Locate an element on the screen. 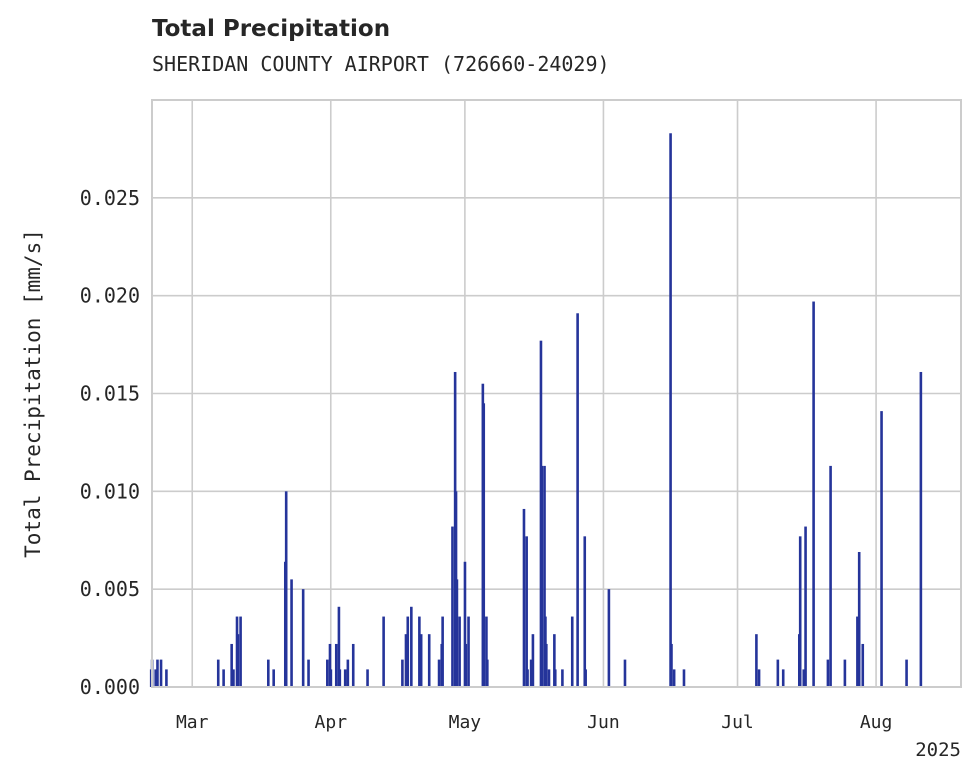  x-tick-label: Jun is located at coordinates (603, 722).